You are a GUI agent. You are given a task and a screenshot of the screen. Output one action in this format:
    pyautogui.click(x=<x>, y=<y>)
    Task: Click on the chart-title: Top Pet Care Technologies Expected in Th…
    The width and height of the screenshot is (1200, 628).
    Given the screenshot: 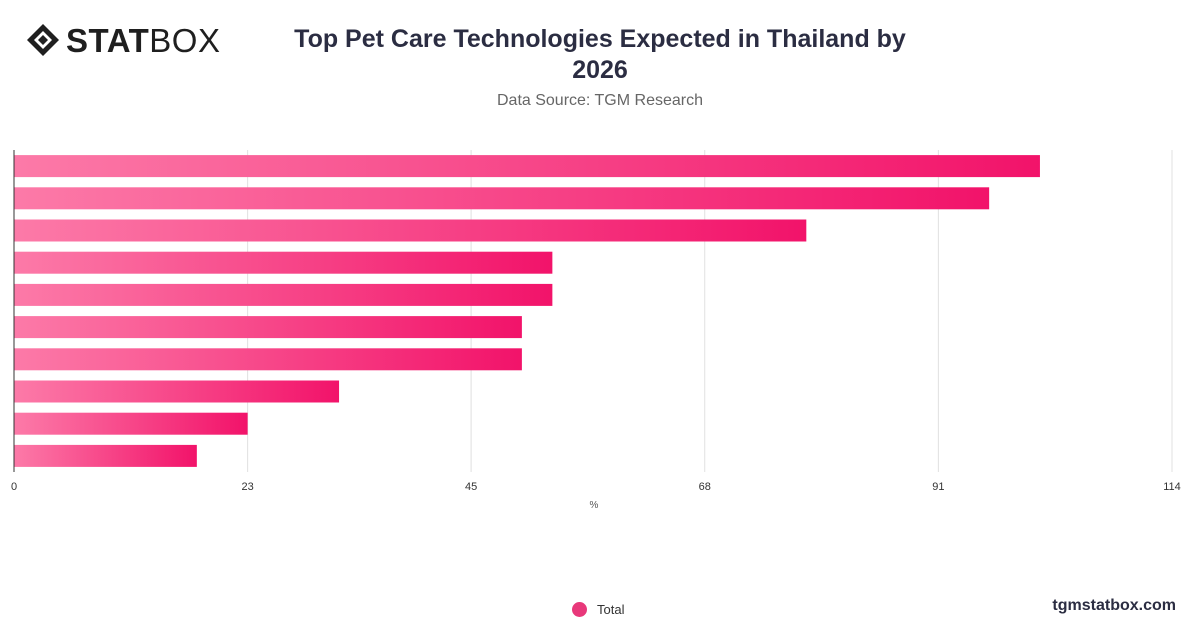 What is the action you would take?
    pyautogui.click(x=600, y=54)
    